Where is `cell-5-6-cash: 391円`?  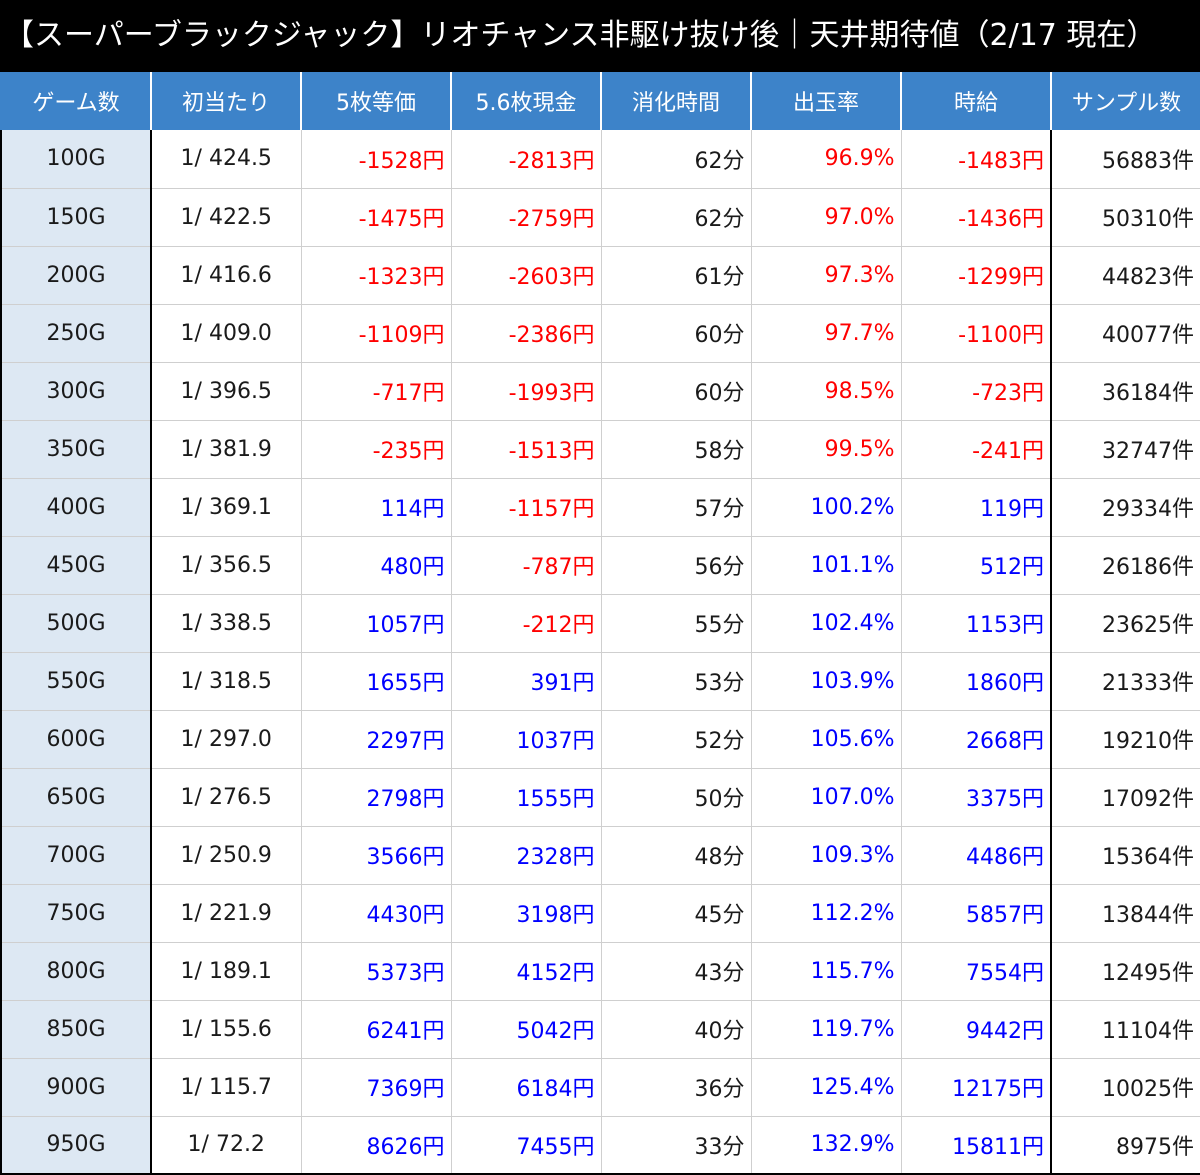
cell-5-6-cash: 391円 is located at coordinates (525, 681).